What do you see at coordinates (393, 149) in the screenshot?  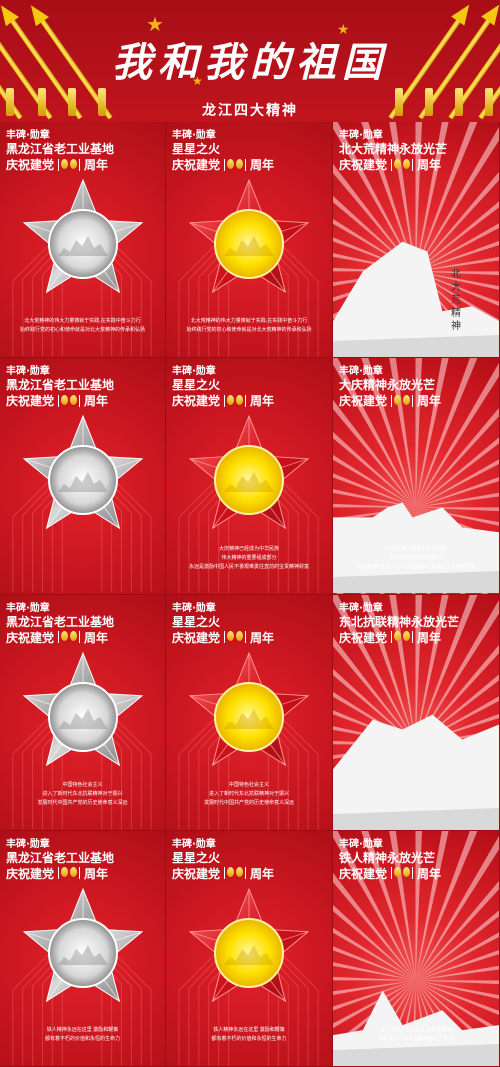 I see `panel-title: 北大荒精神永放光芒` at bounding box center [393, 149].